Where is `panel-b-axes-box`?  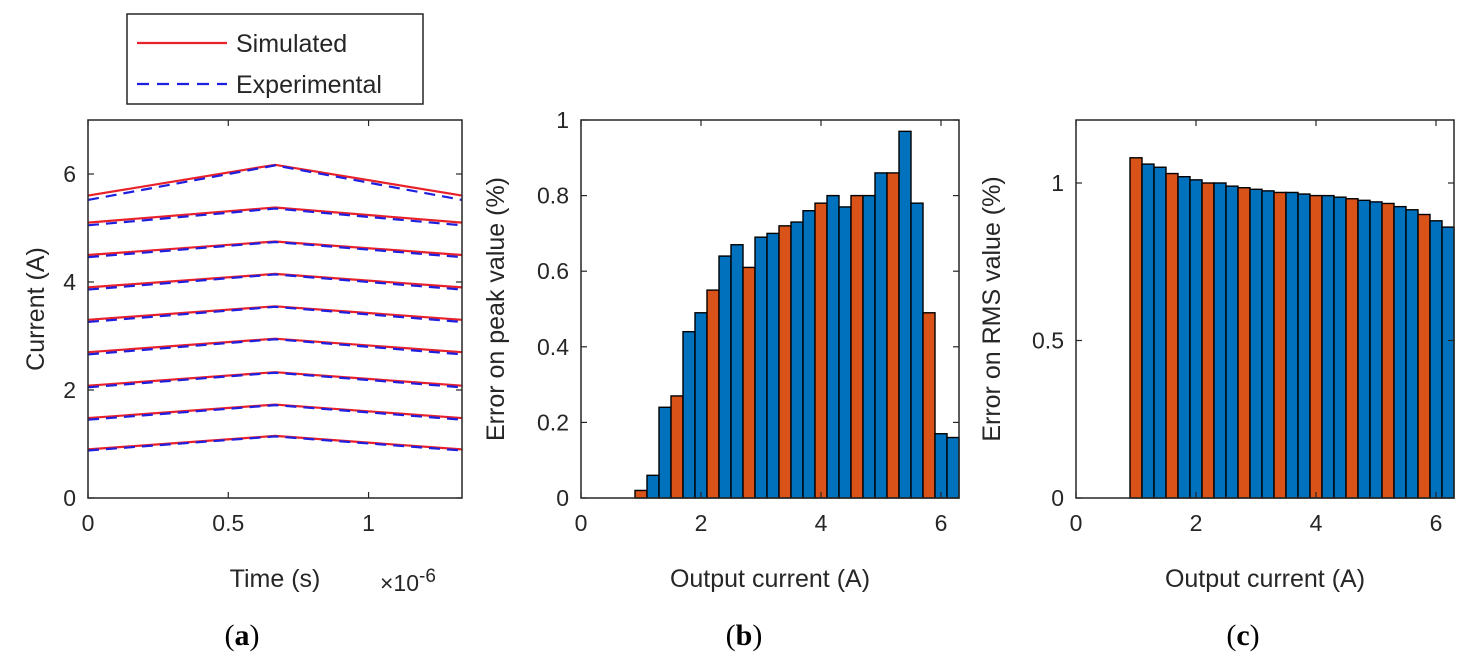 panel-b-axes-box is located at coordinates (770, 309).